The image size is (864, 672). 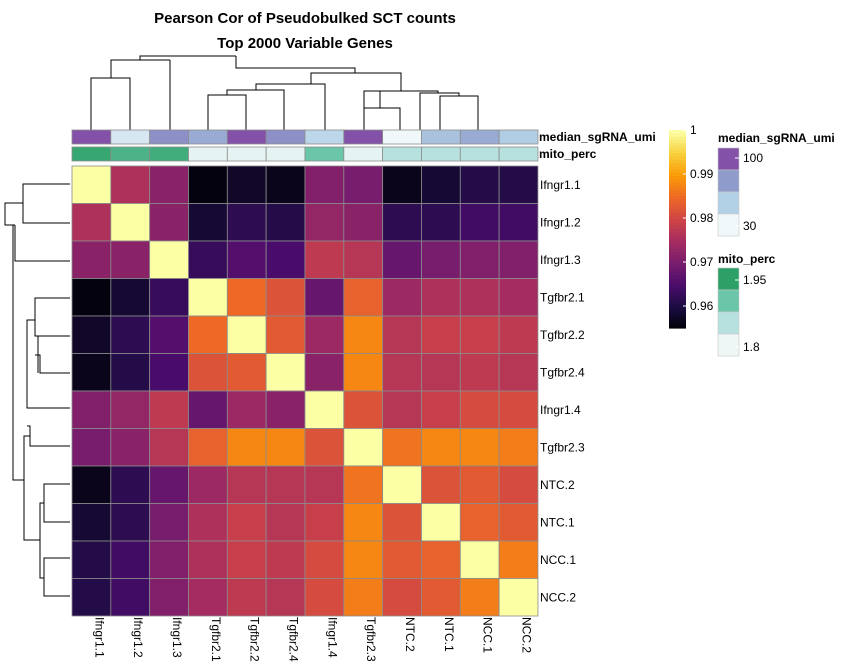 I want to click on row-label: Tgfbr2.1, so click(x=562, y=297).